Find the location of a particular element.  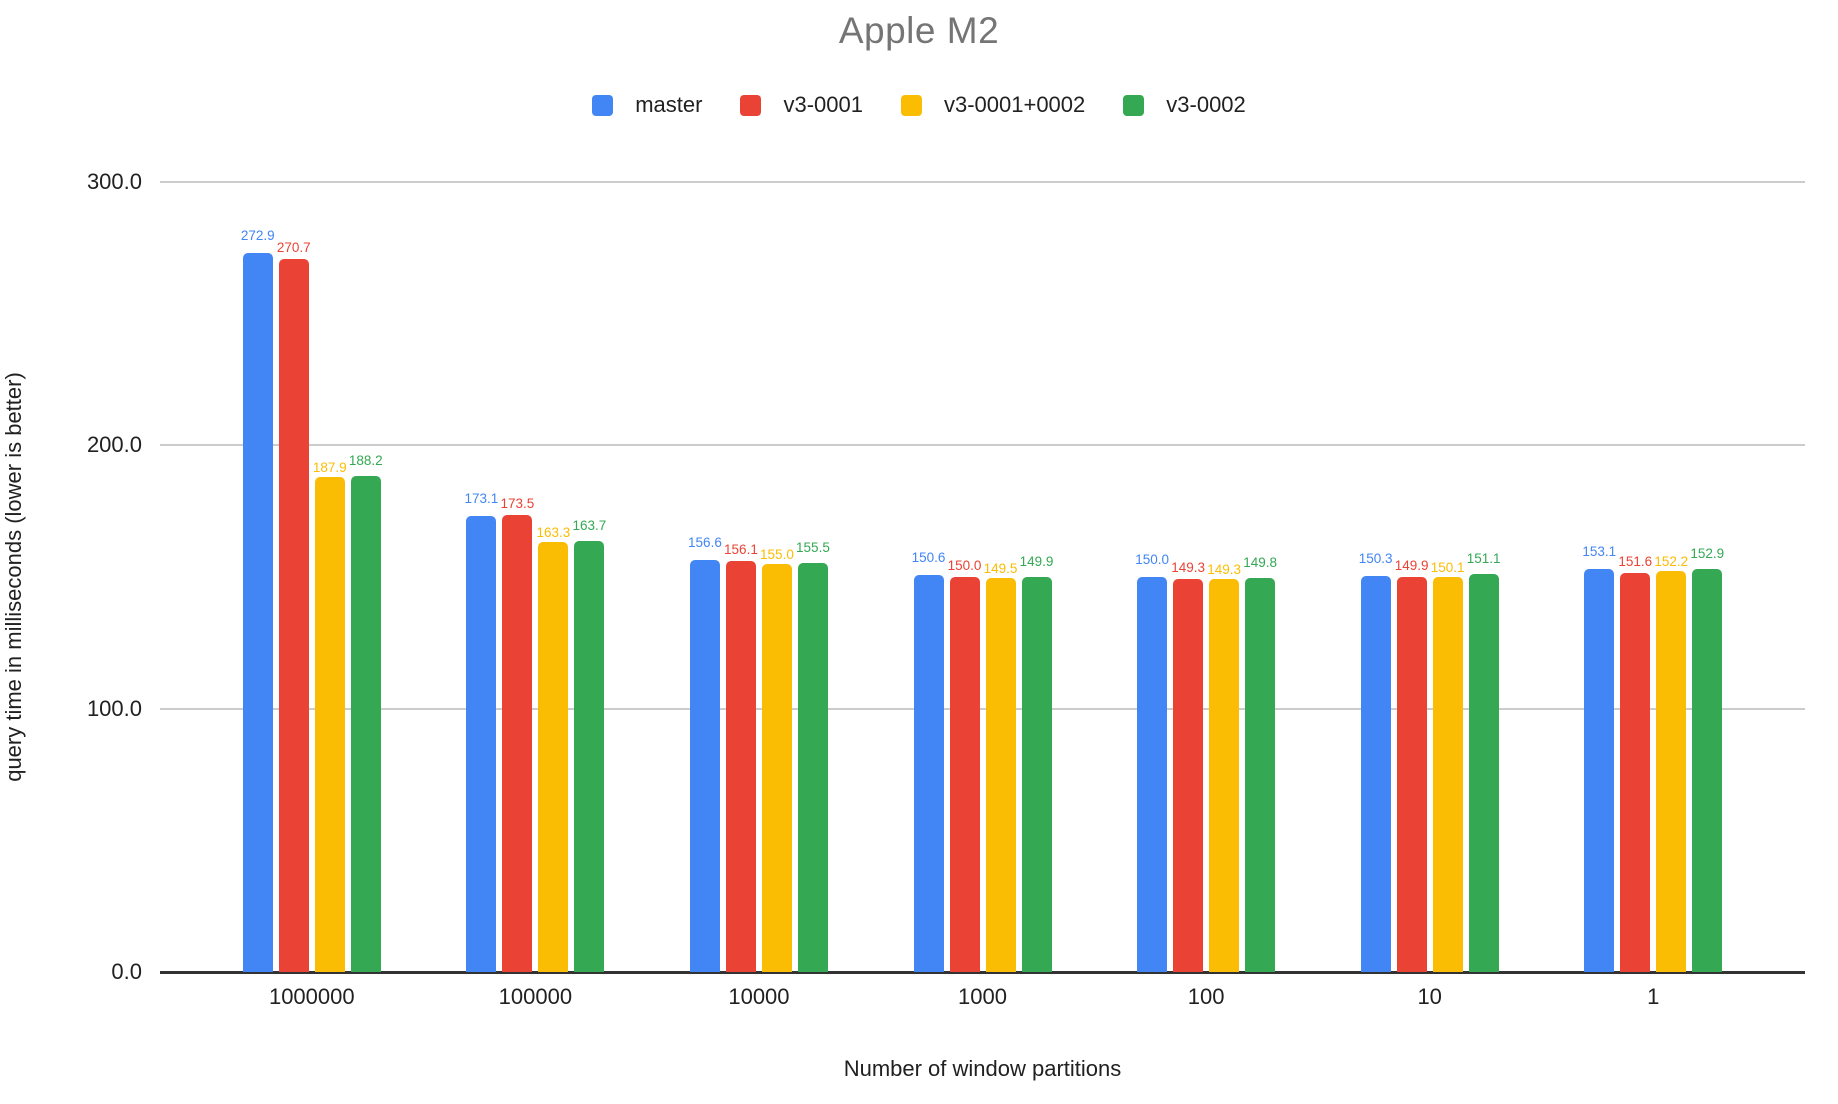

y-tick-label-100.0: 100.0 is located at coordinates (114, 708).